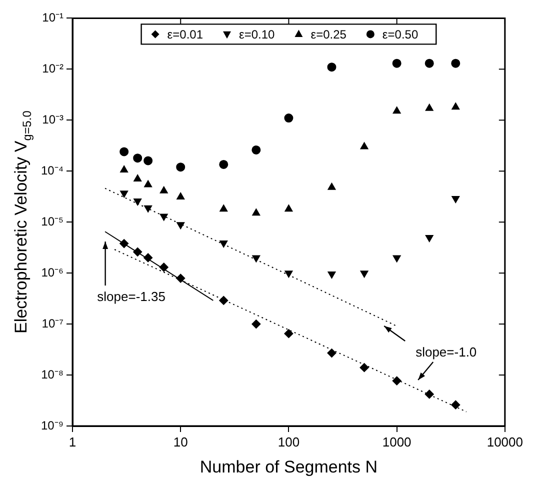 The image size is (534, 494). What do you see at coordinates (180, 442) in the screenshot?
I see `x-tick-label: 10` at bounding box center [180, 442].